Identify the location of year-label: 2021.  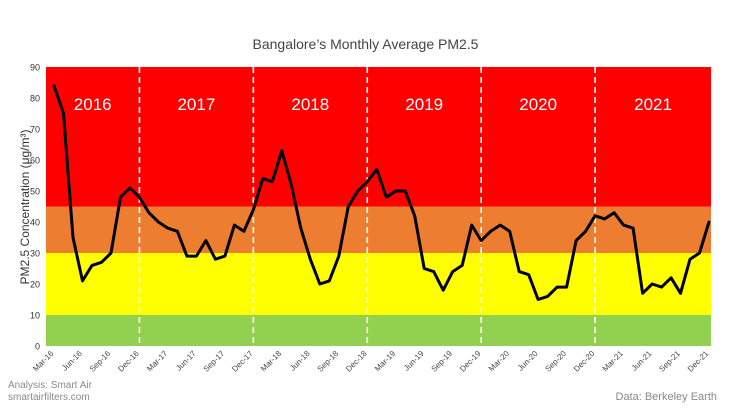
(653, 104).